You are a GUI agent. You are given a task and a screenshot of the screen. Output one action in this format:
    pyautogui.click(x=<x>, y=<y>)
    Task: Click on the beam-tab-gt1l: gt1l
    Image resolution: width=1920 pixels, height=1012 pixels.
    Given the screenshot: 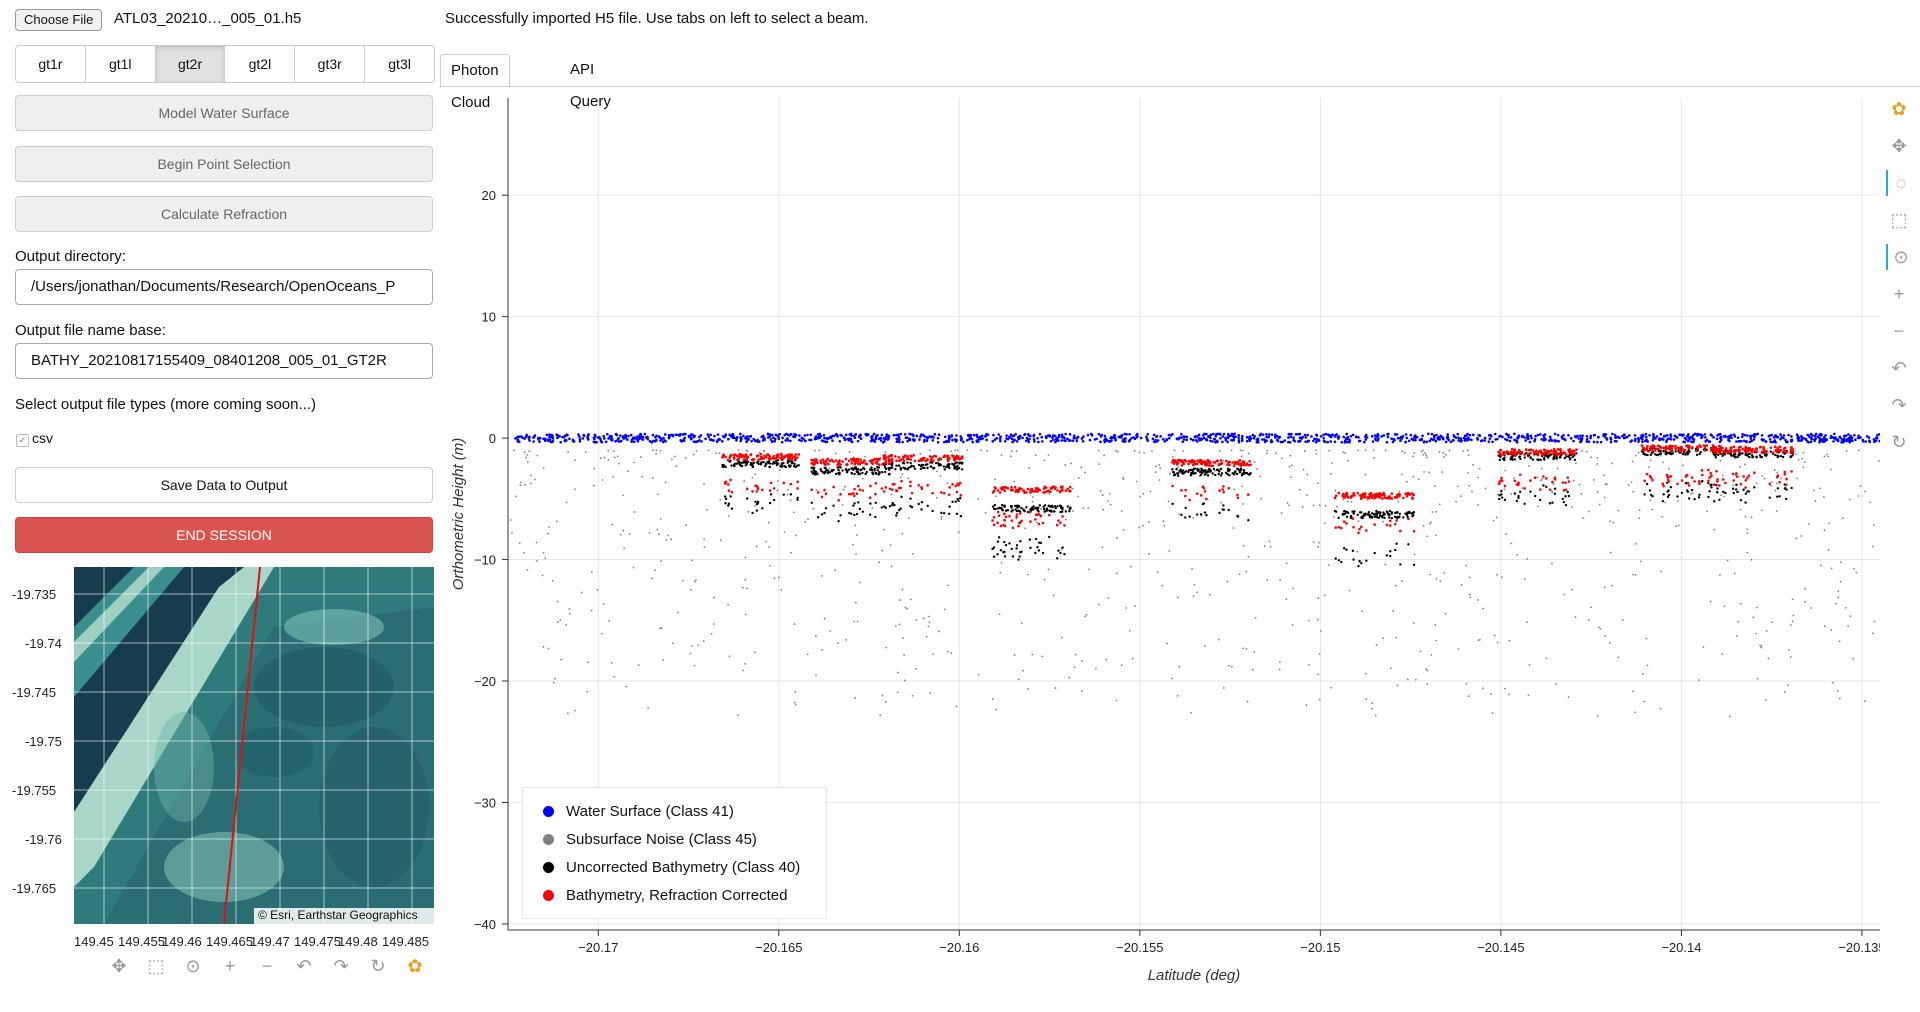 What is the action you would take?
    pyautogui.click(x=120, y=64)
    